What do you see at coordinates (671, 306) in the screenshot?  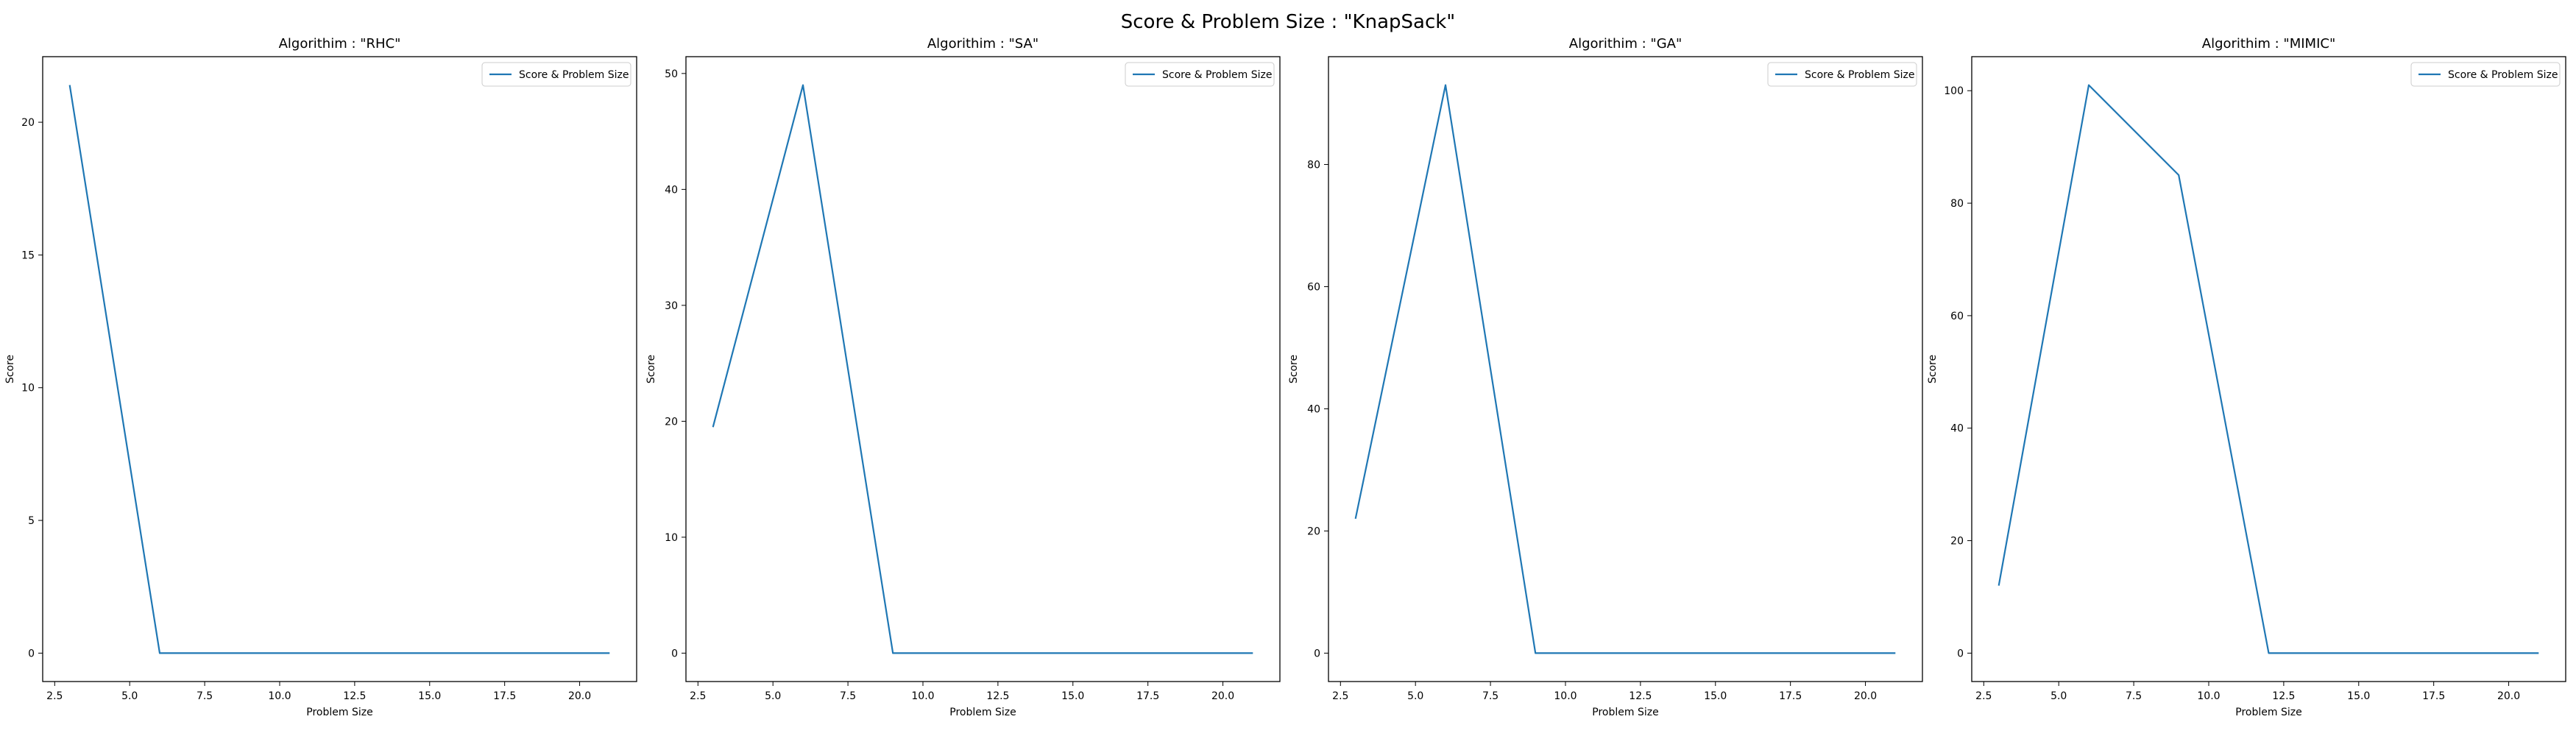 I see `y-tick-label: 30` at bounding box center [671, 306].